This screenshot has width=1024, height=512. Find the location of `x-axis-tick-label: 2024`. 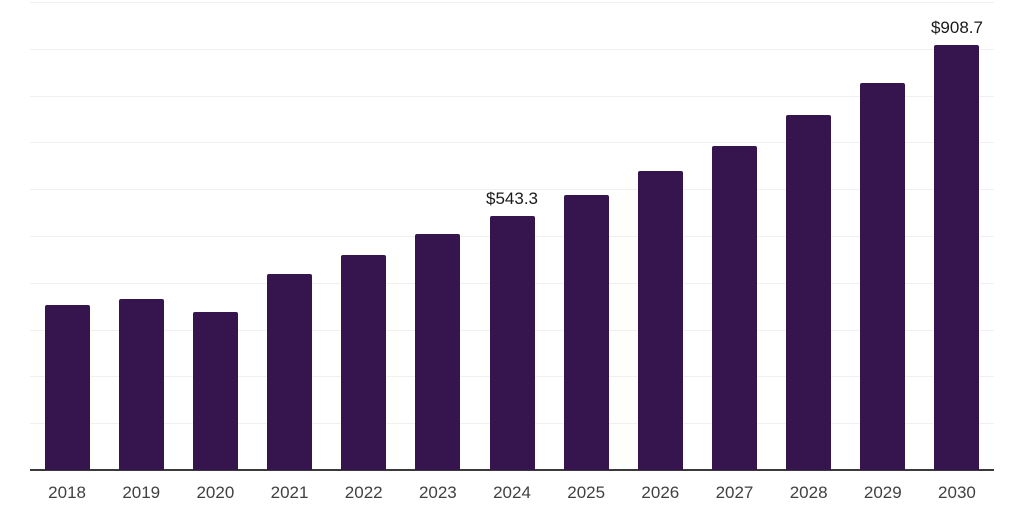

x-axis-tick-label: 2024 is located at coordinates (512, 492).